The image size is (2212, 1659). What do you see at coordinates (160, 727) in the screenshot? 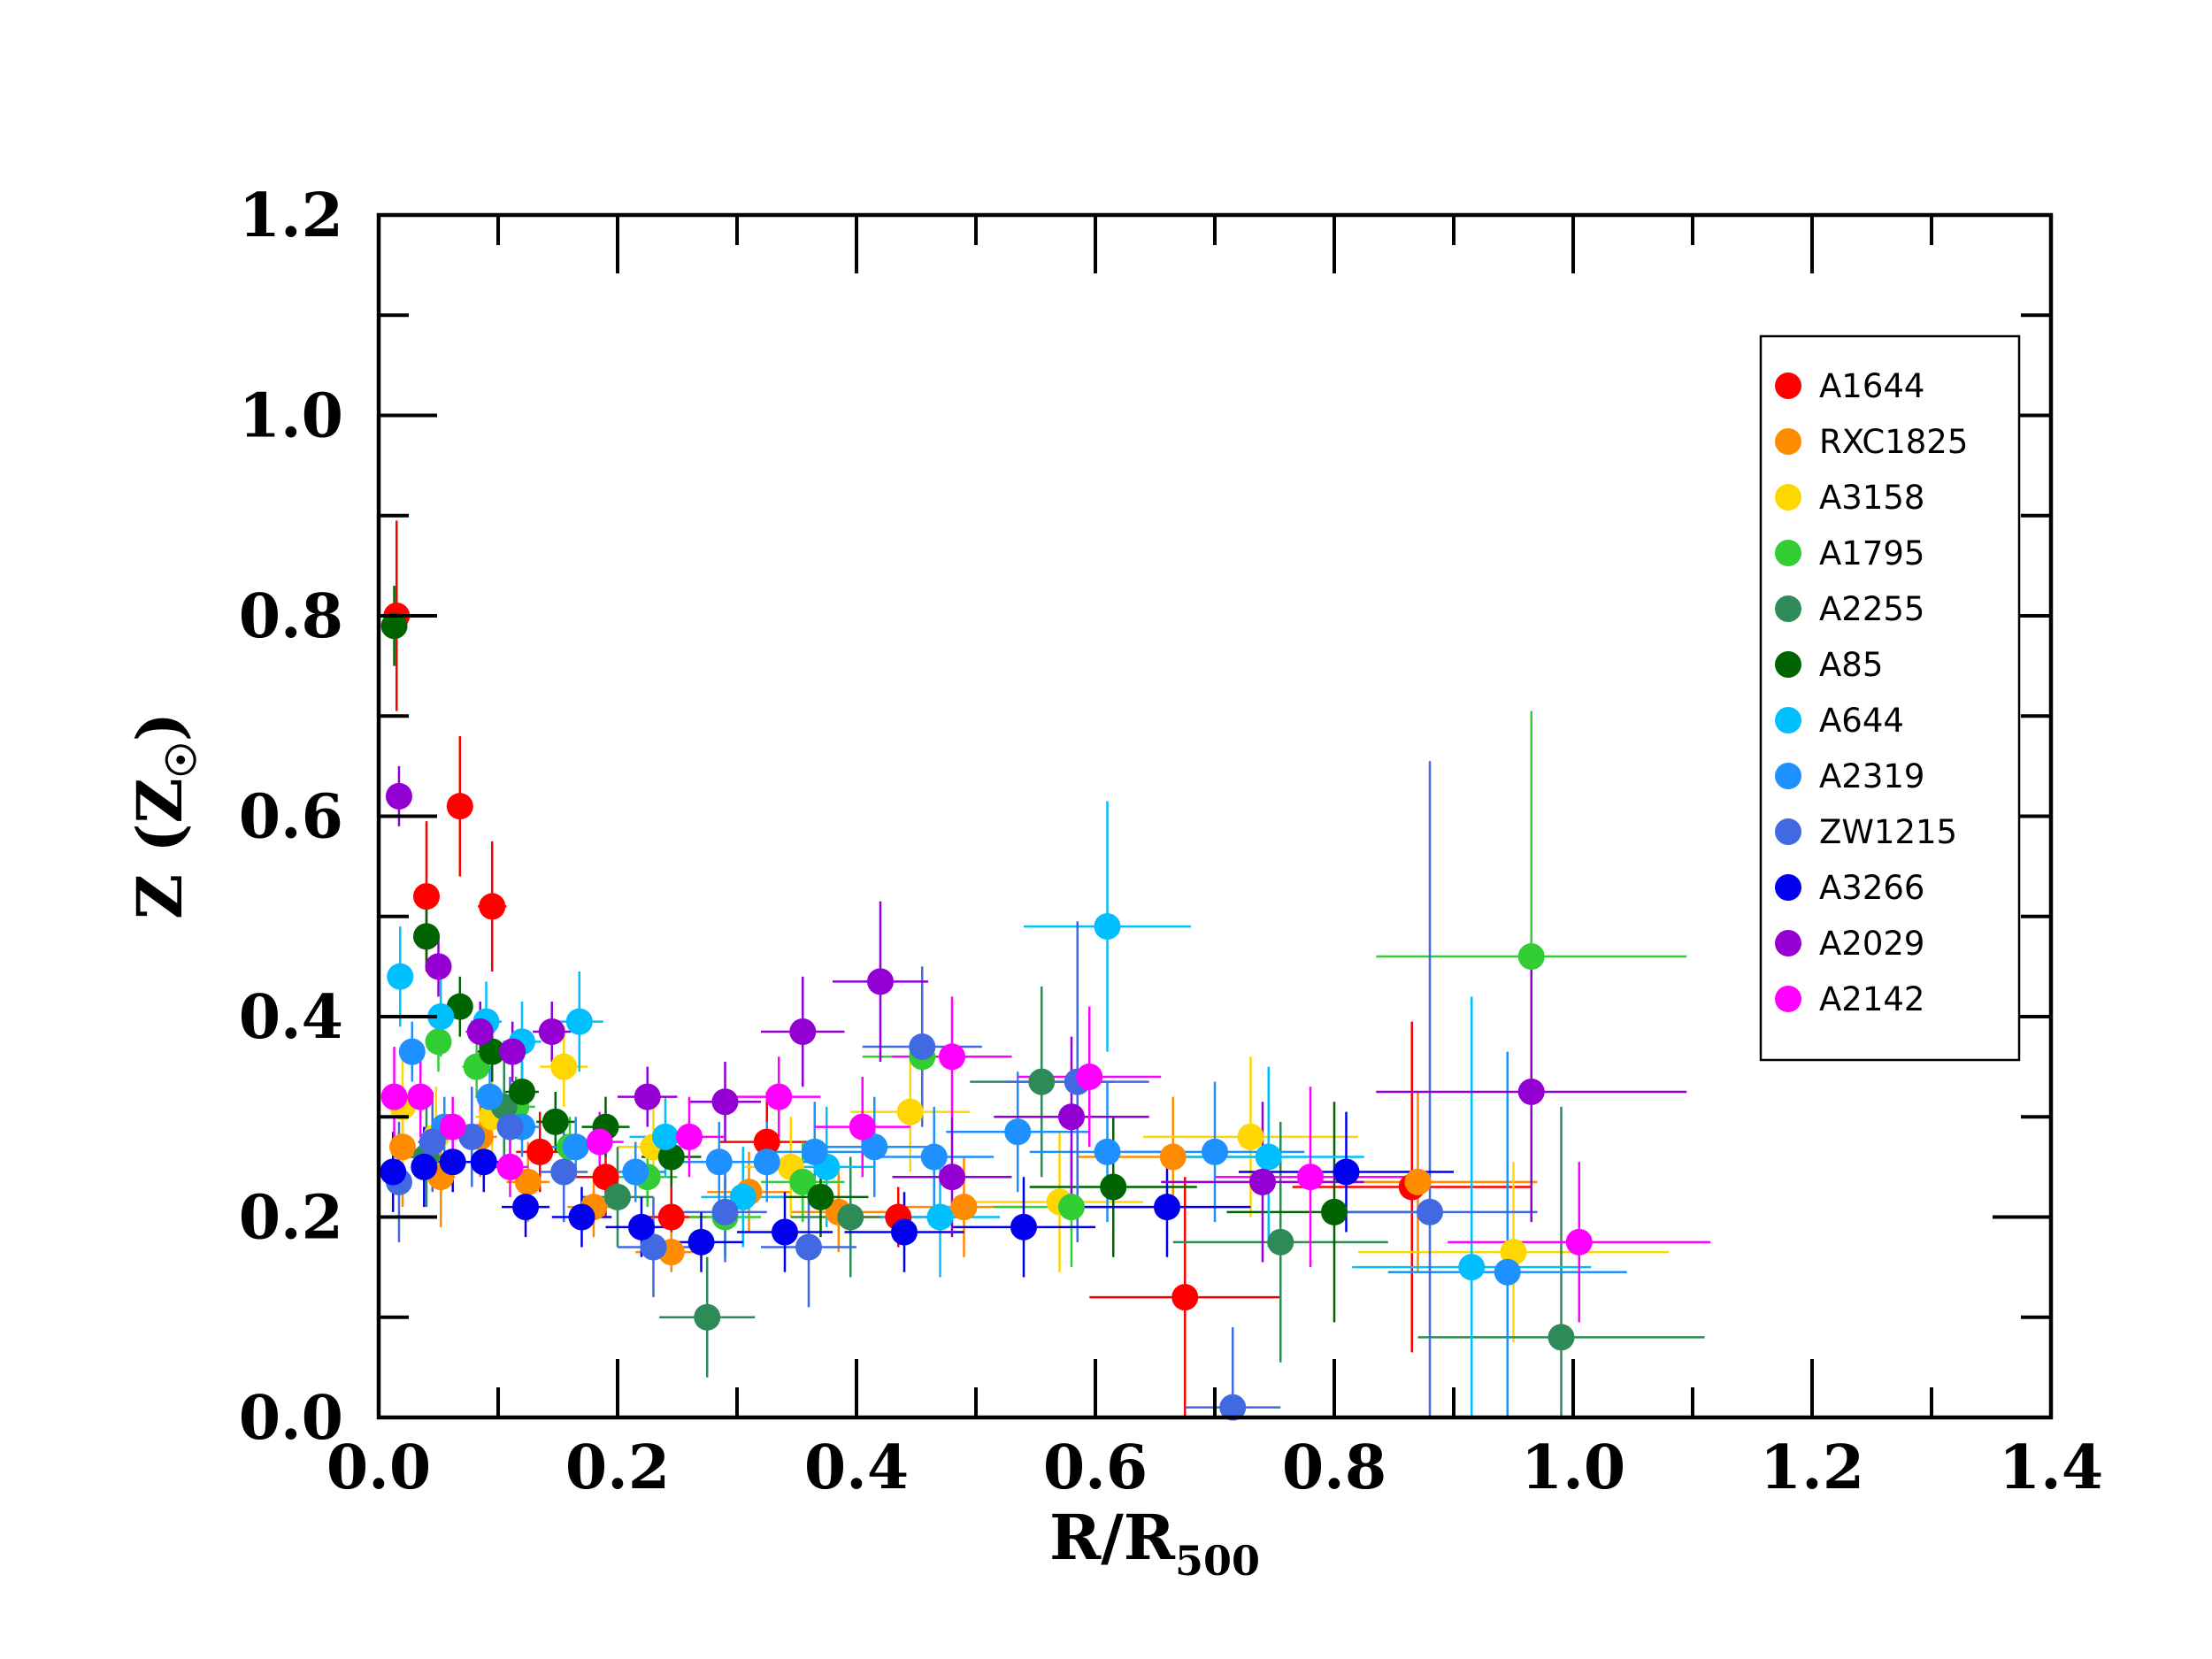
I see `y-axis-label-close: )` at bounding box center [160, 727].